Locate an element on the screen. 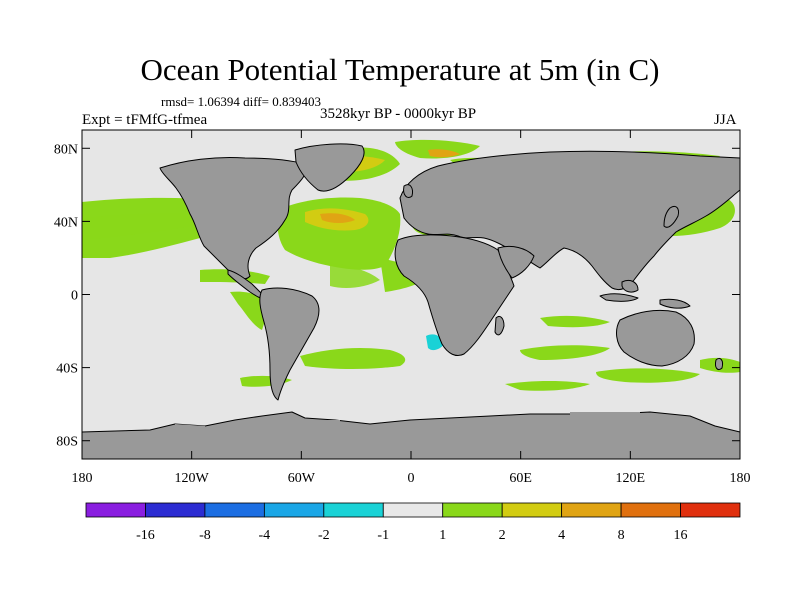  colorbar-label: 16 is located at coordinates (681, 535).